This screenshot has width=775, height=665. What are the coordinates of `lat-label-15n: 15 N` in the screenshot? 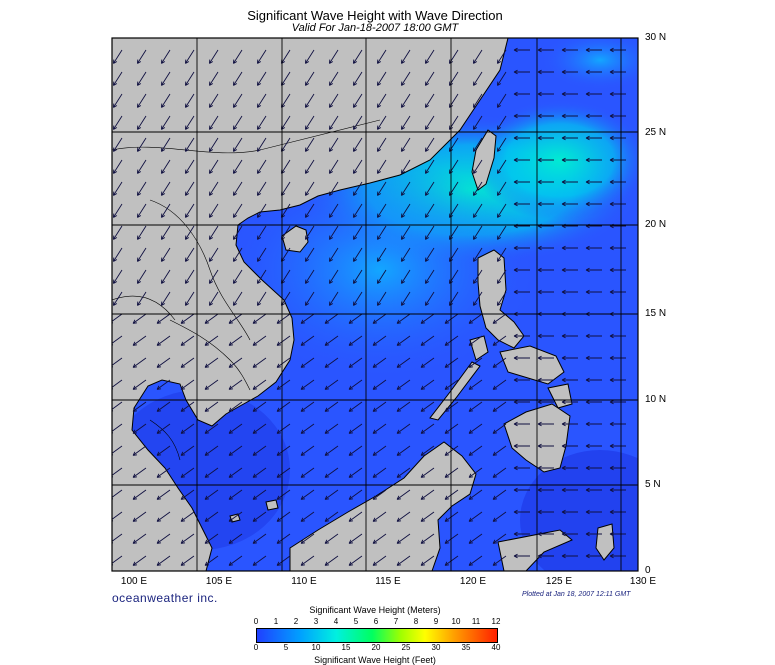 It's located at (656, 313).